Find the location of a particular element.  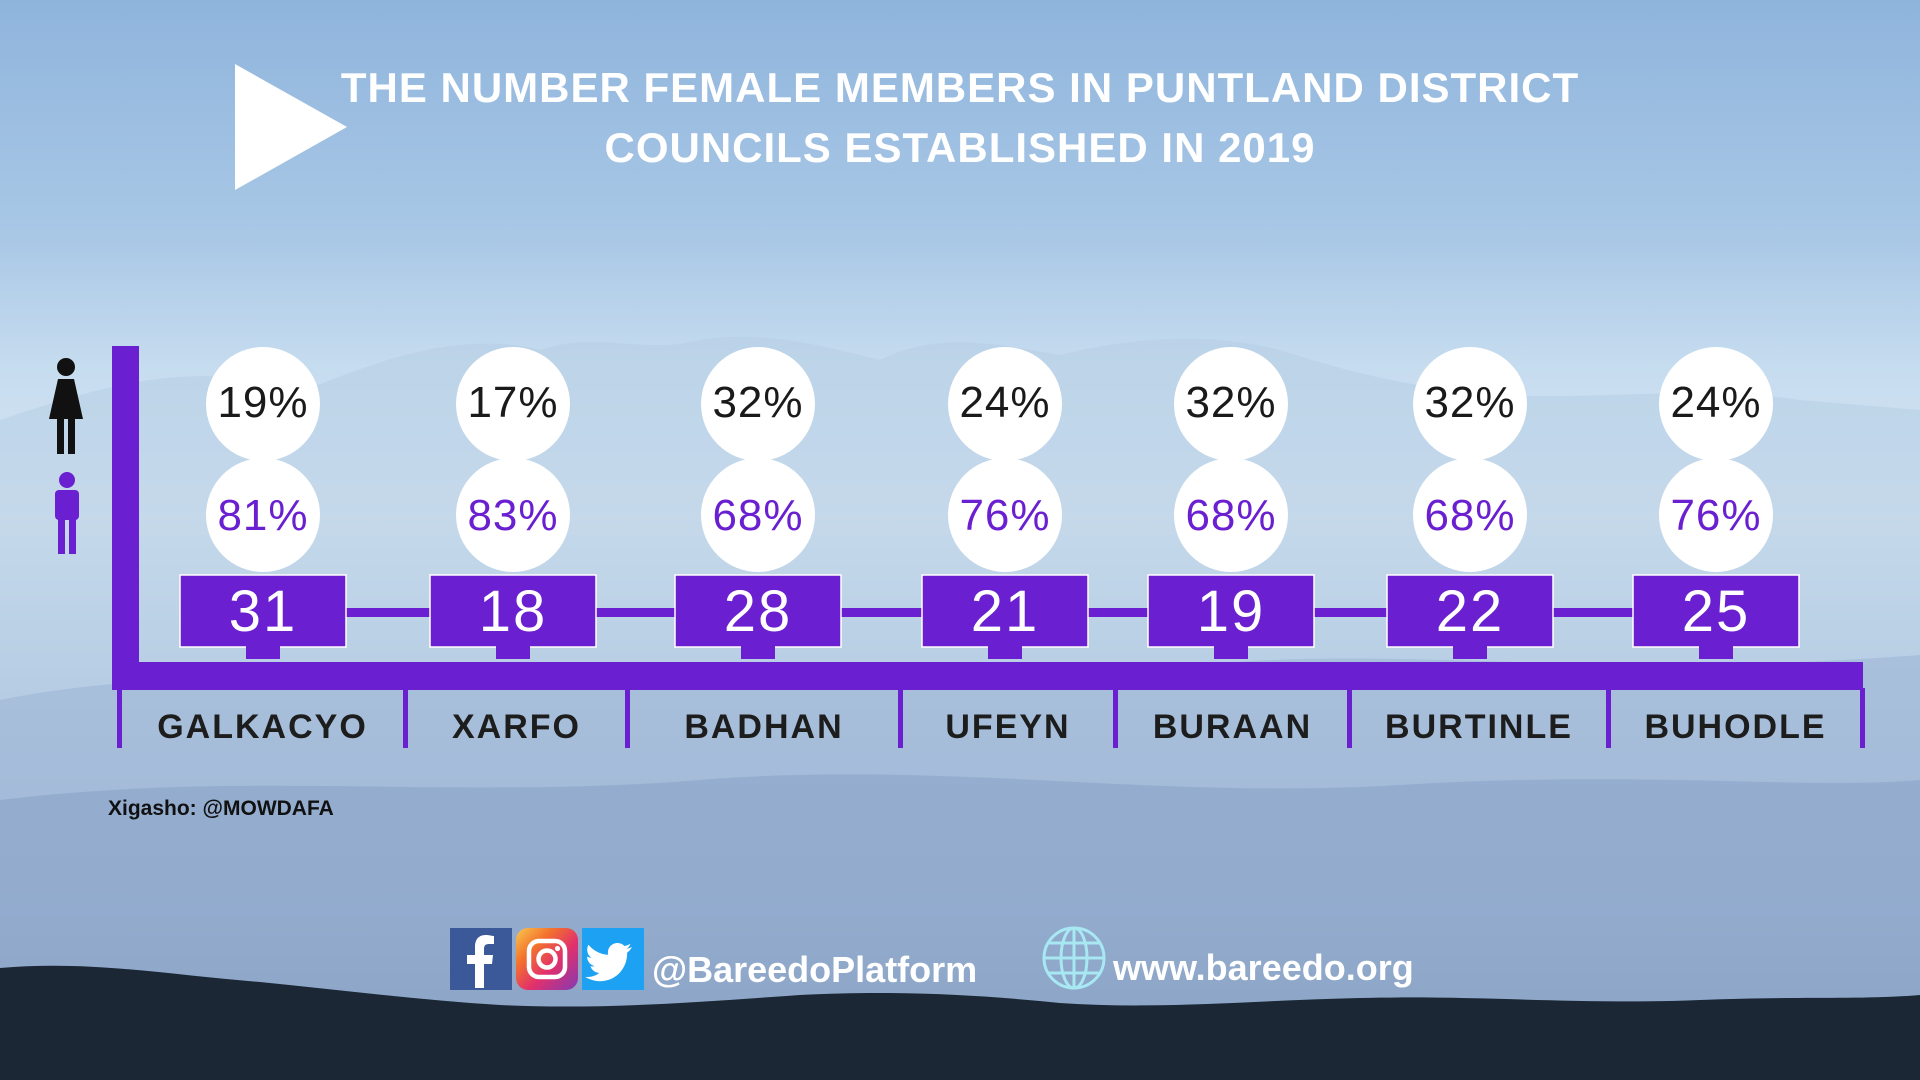

district-label: BADHAN is located at coordinates (764, 727).